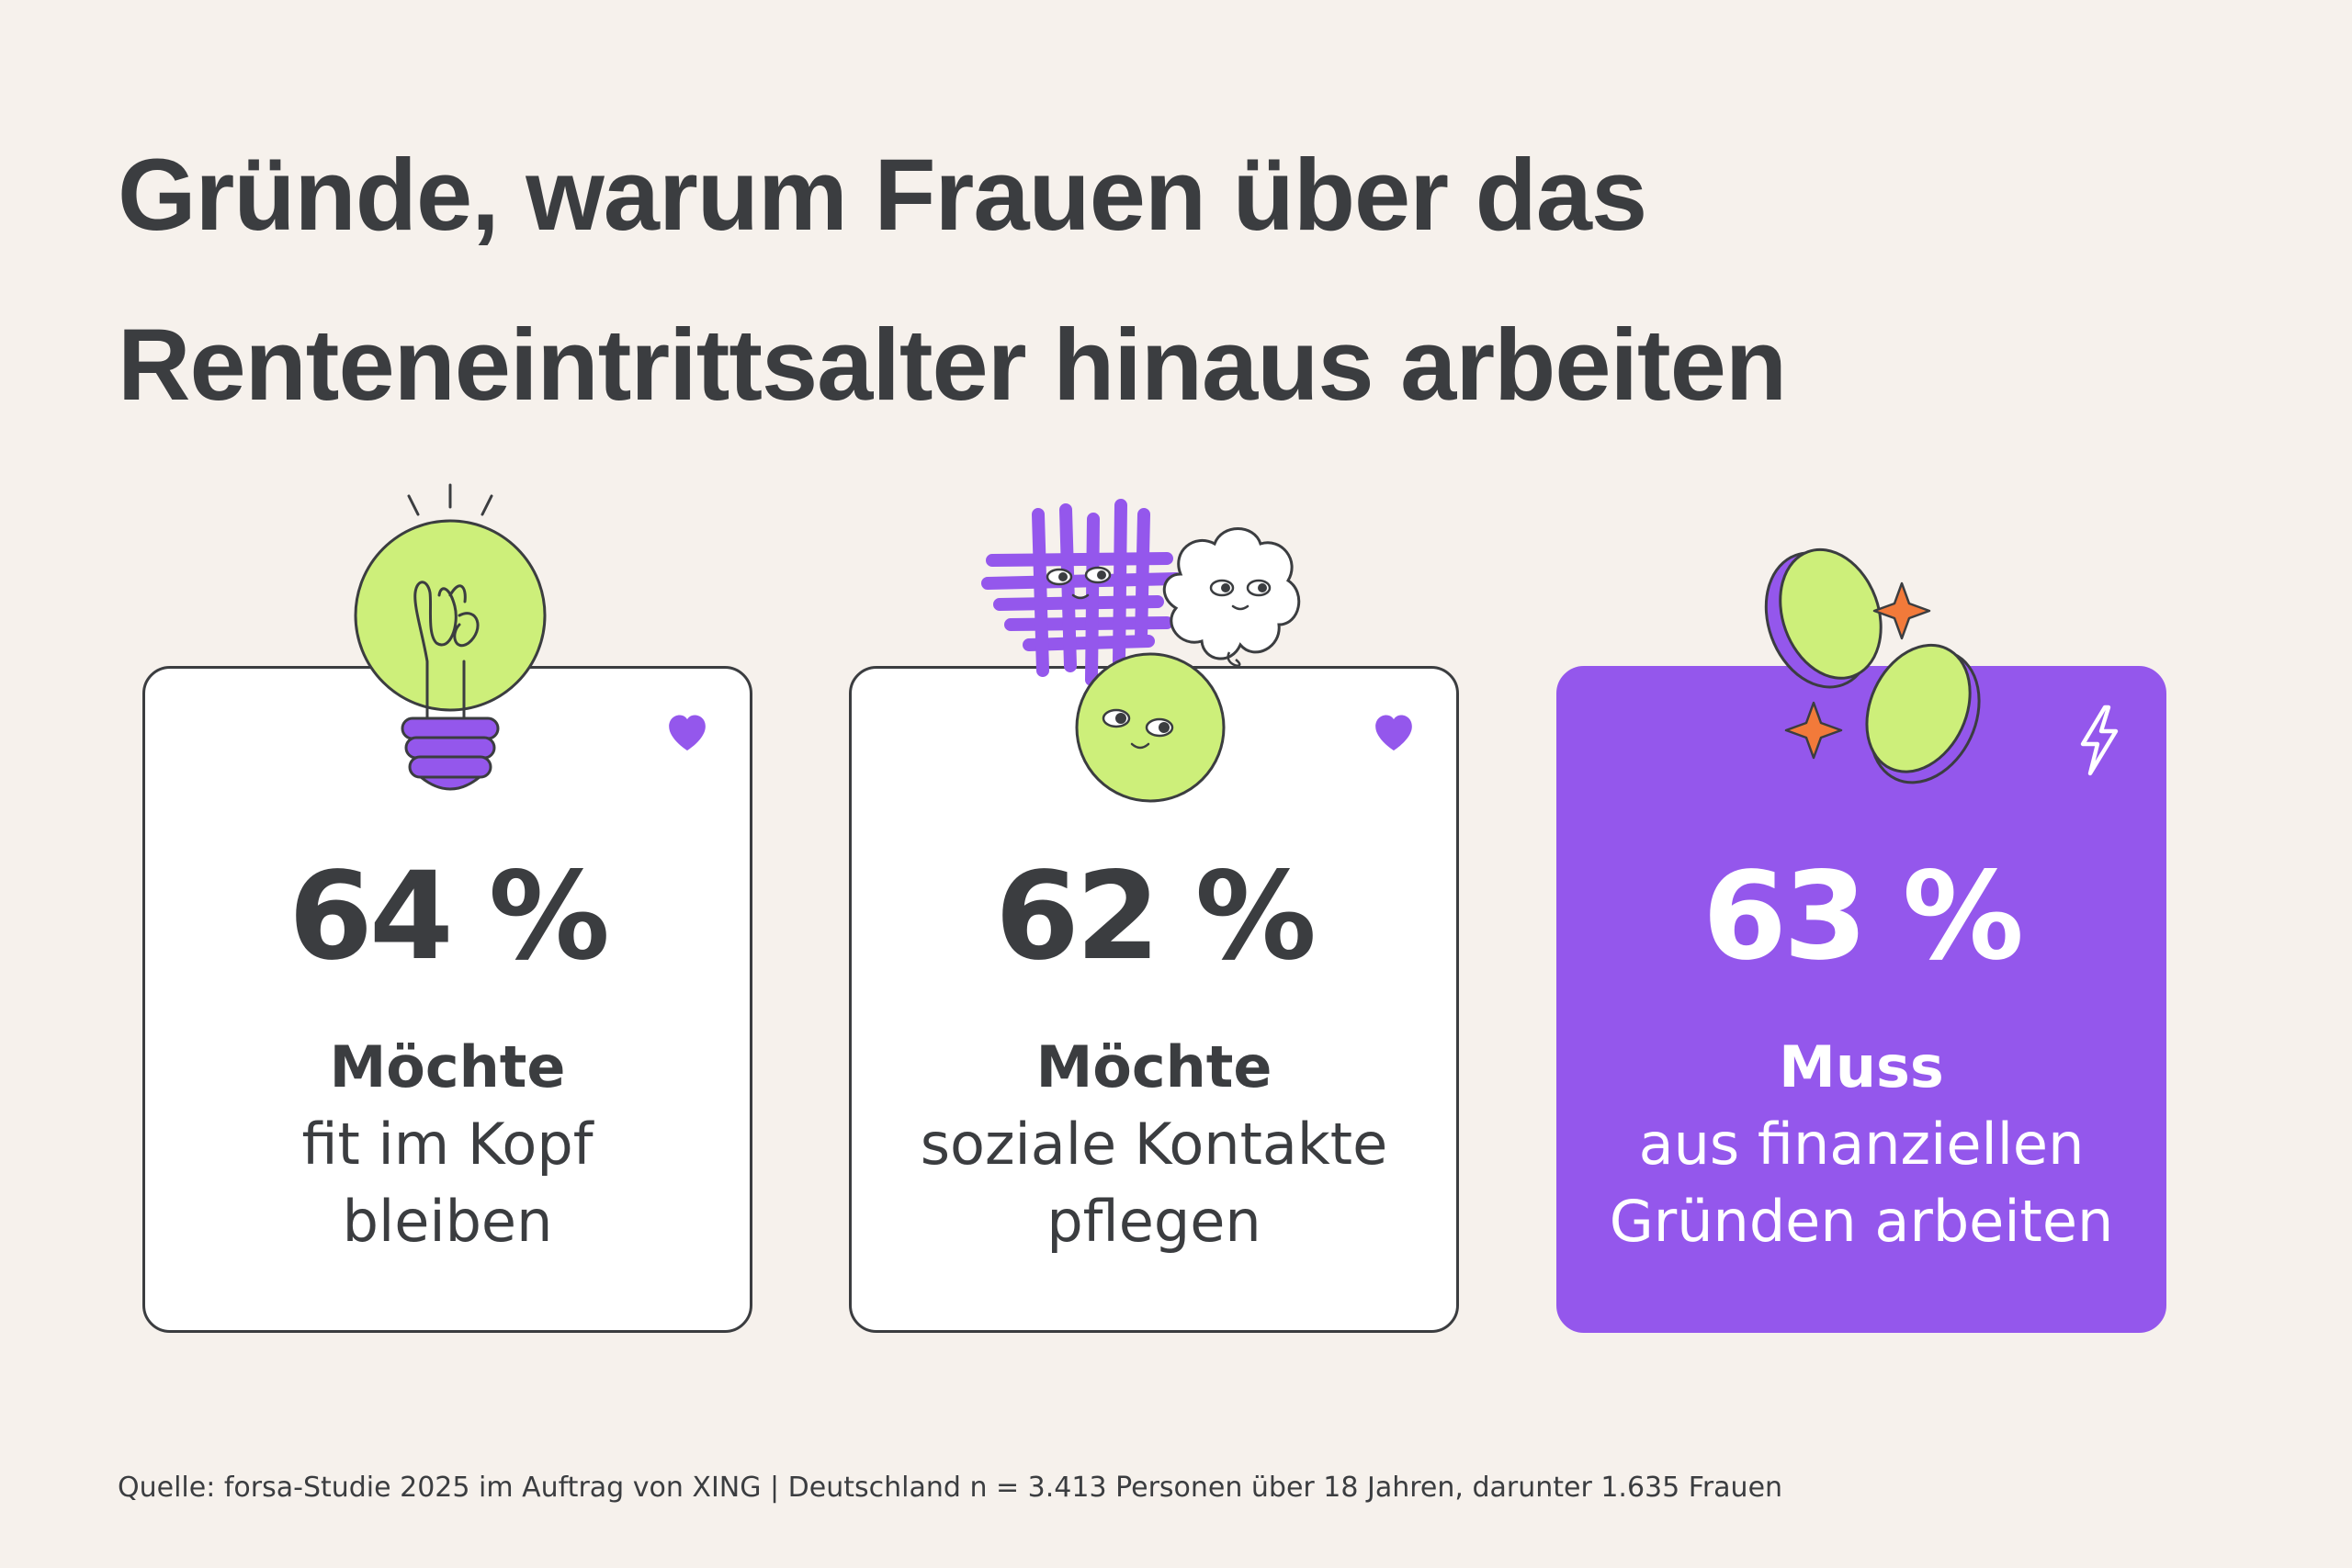  I want to click on title-line-1: Gründe, warum Frauen über das, so click(882, 195).